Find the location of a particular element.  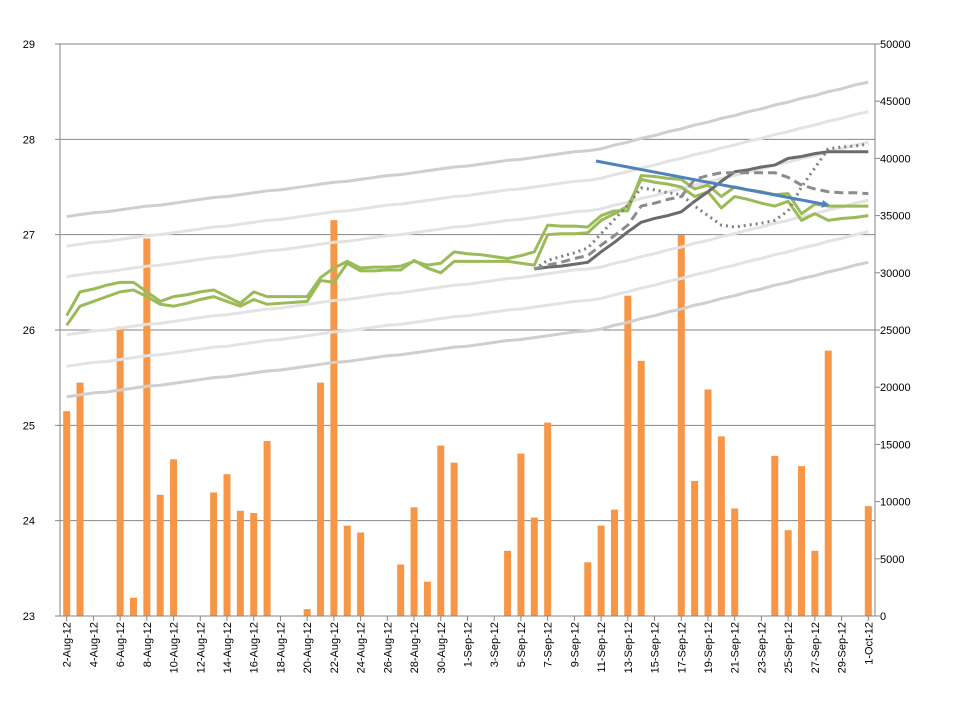

x-tick-label: 23-Sep-12 is located at coordinates (762, 647).